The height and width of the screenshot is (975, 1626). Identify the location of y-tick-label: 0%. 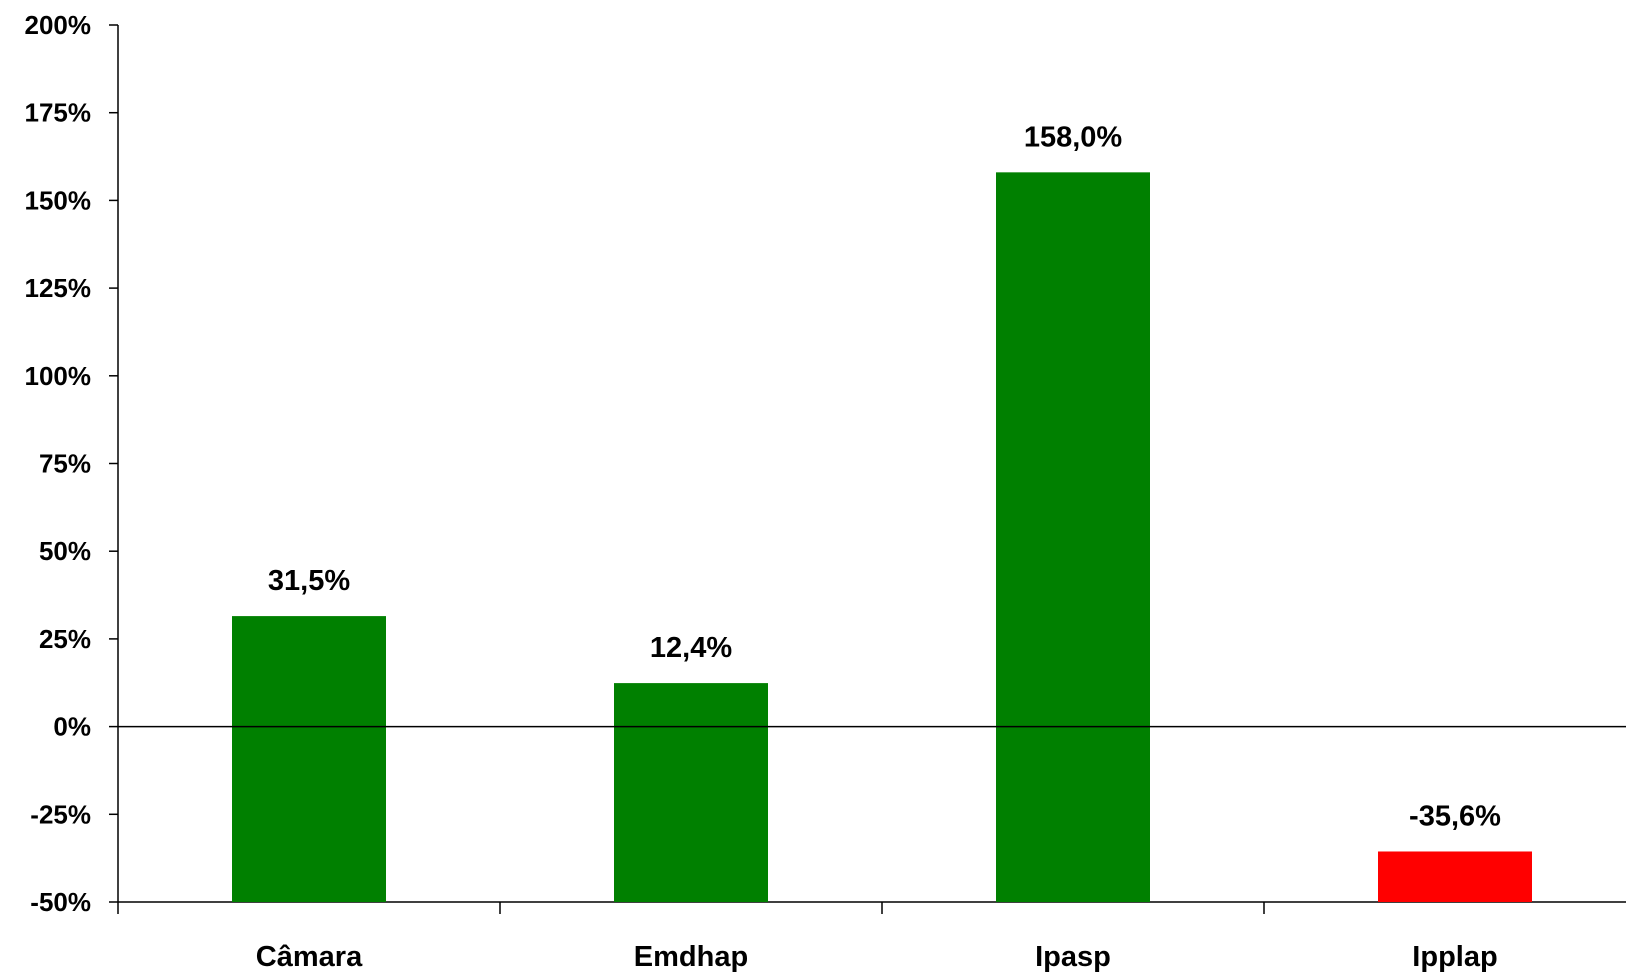
(72, 727).